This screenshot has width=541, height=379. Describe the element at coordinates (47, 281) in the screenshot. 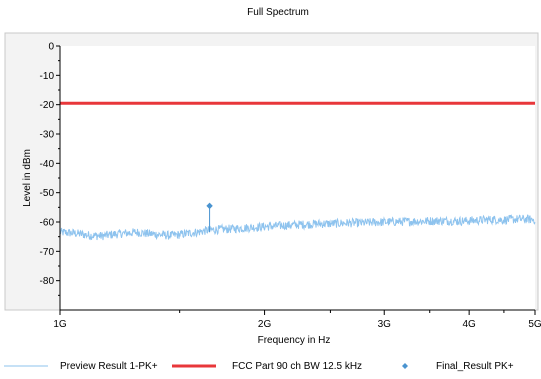

I see `y-tick-label: -80` at that location.